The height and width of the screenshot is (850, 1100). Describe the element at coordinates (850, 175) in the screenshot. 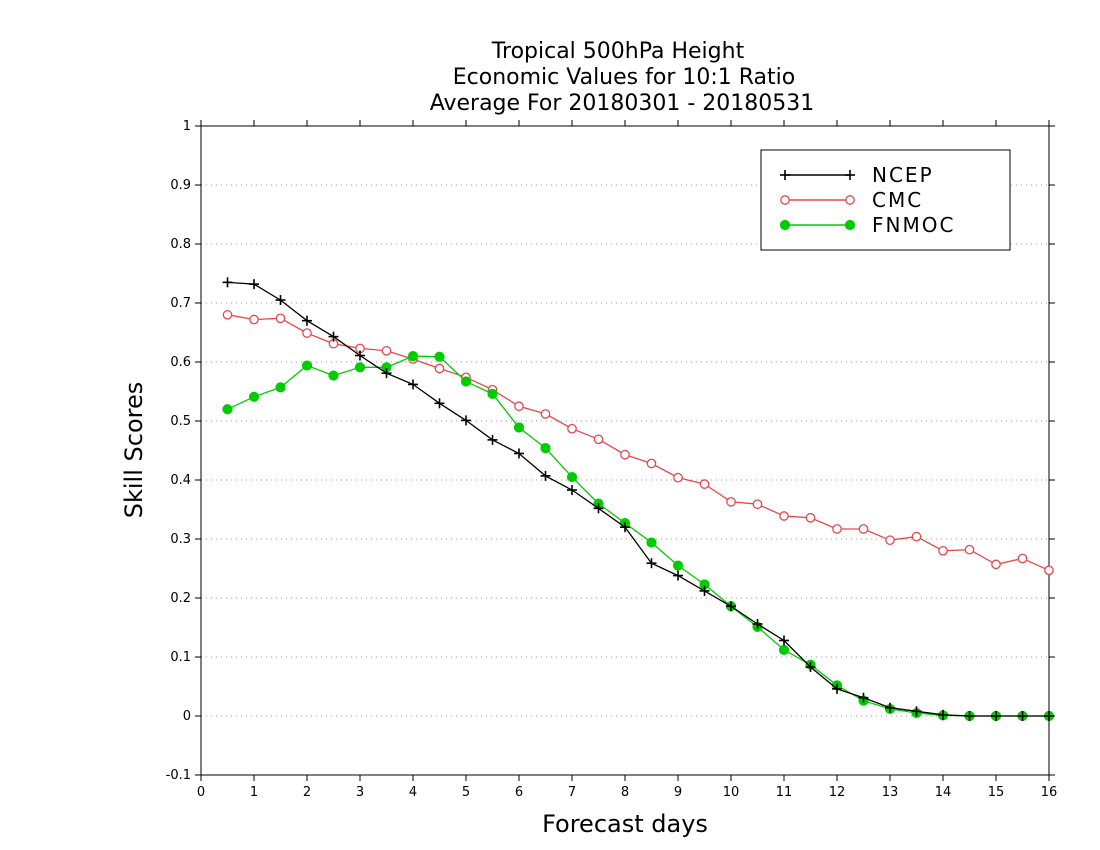

I see `legend-marker-ncep-end` at that location.